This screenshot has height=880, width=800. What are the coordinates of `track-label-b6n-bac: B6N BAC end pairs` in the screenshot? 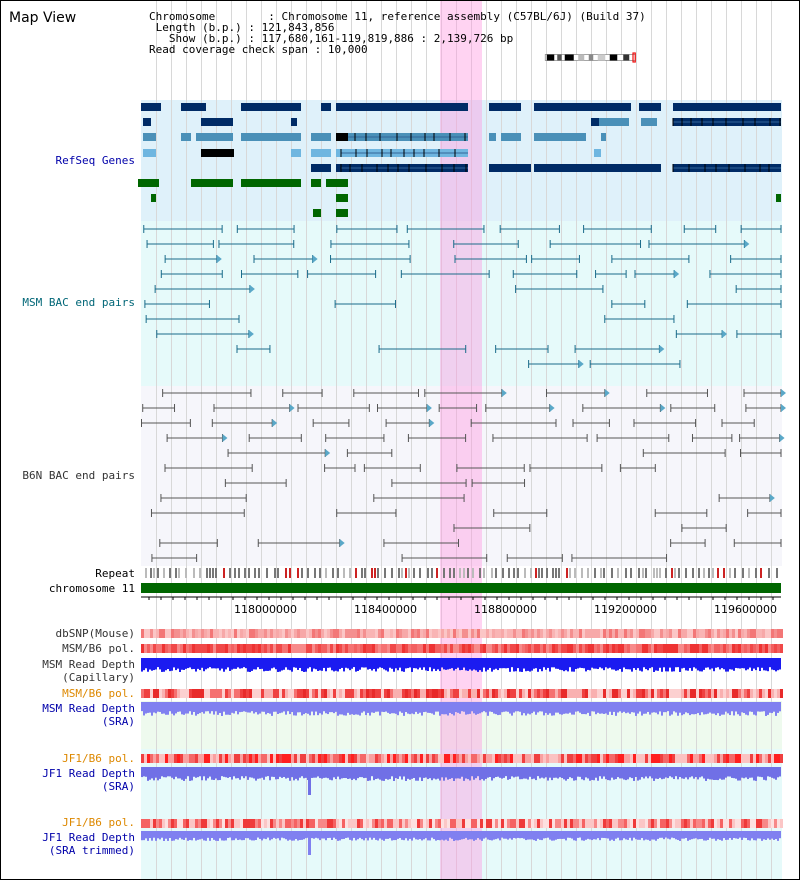 It's located at (78, 475).